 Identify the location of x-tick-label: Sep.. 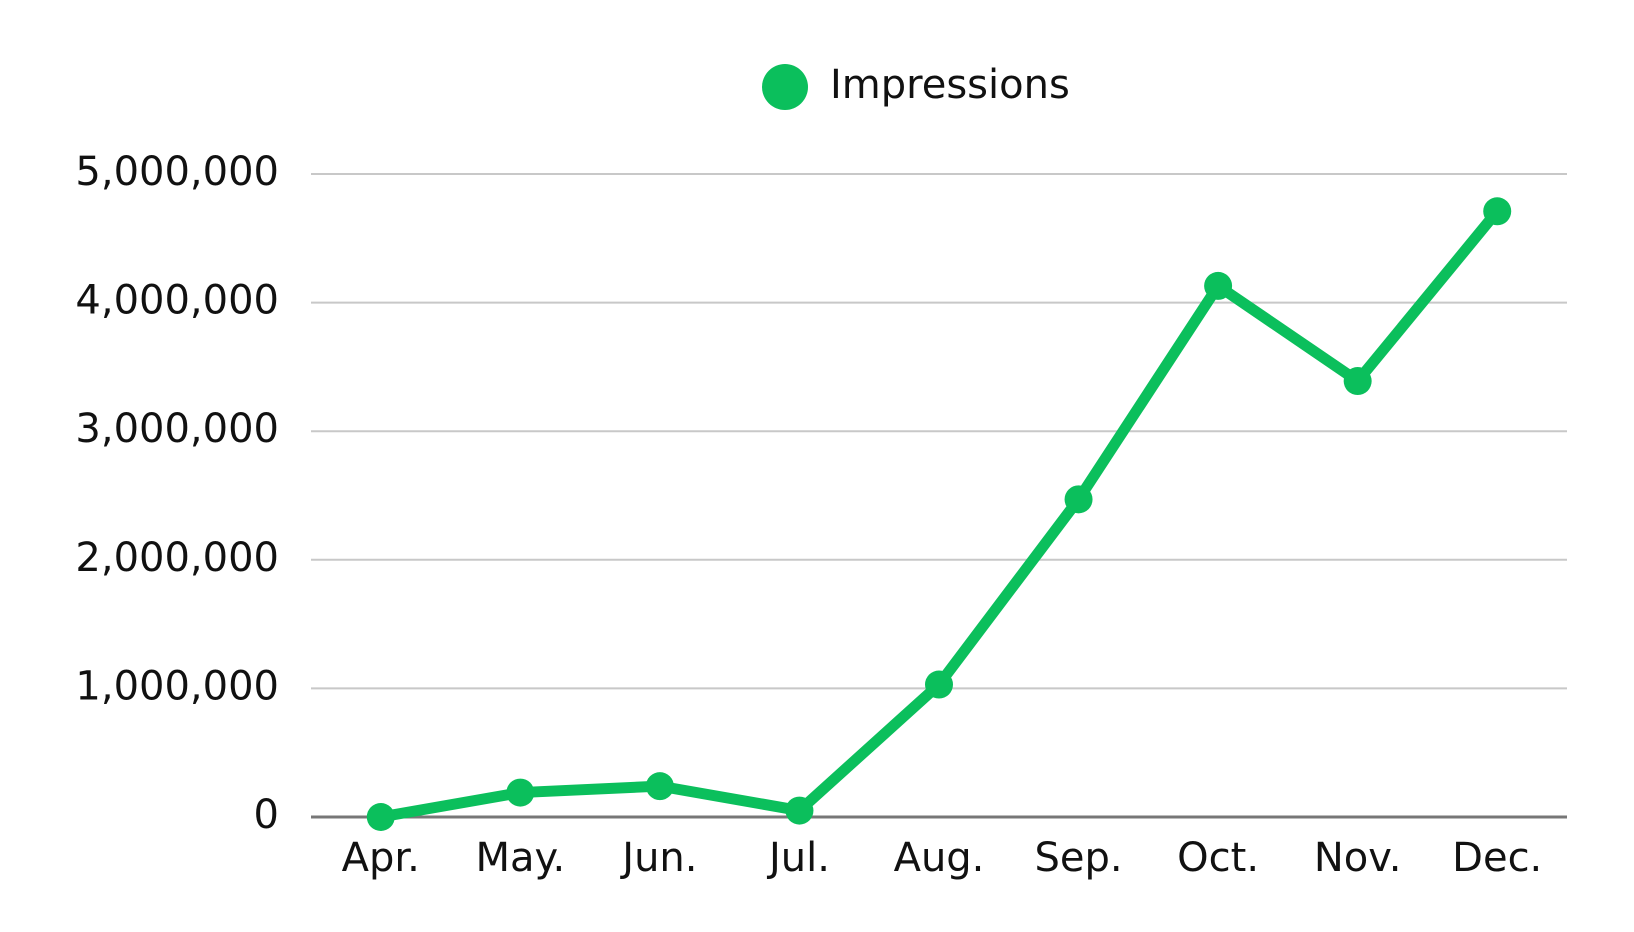
(1079, 858).